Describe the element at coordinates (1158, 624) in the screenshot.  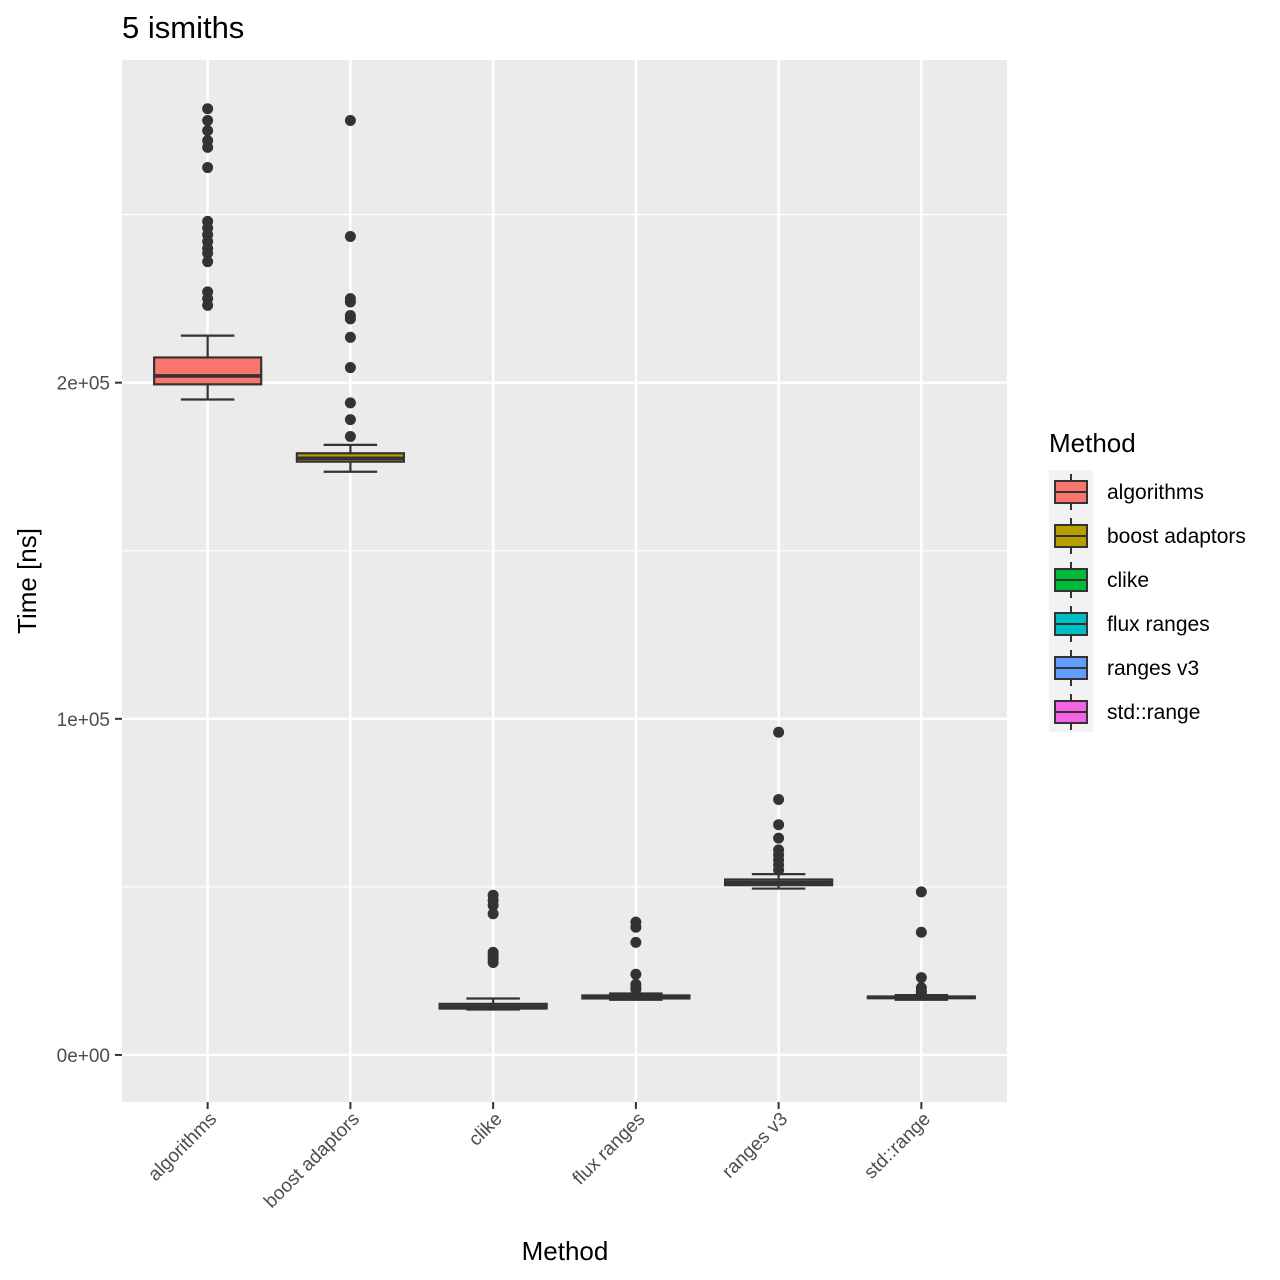
I see `legend-label: flux ranges` at that location.